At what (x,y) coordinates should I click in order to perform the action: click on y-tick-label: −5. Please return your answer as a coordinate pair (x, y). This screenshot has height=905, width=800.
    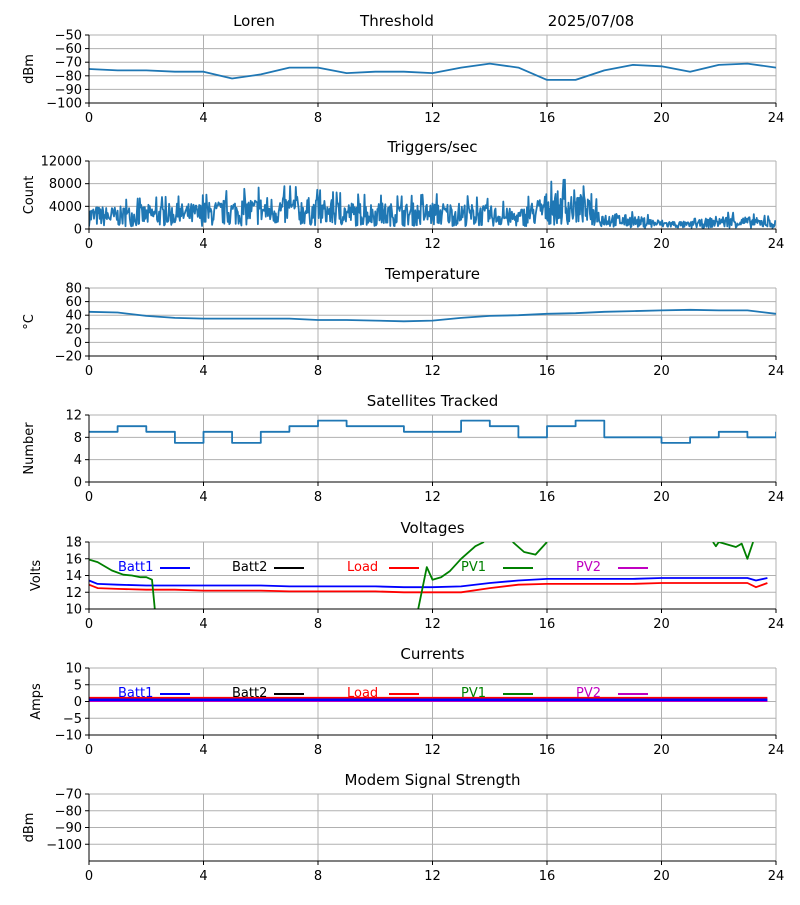
    Looking at the image, I should click on (72, 719).